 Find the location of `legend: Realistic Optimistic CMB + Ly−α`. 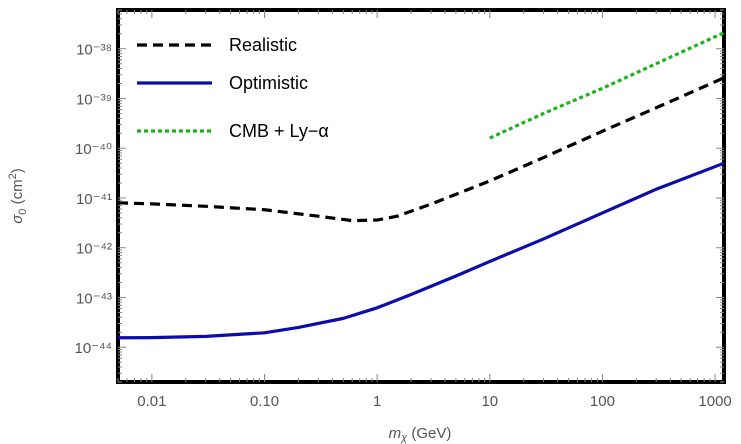

legend: Realistic Optimistic CMB + Ly−α is located at coordinates (233, 88).